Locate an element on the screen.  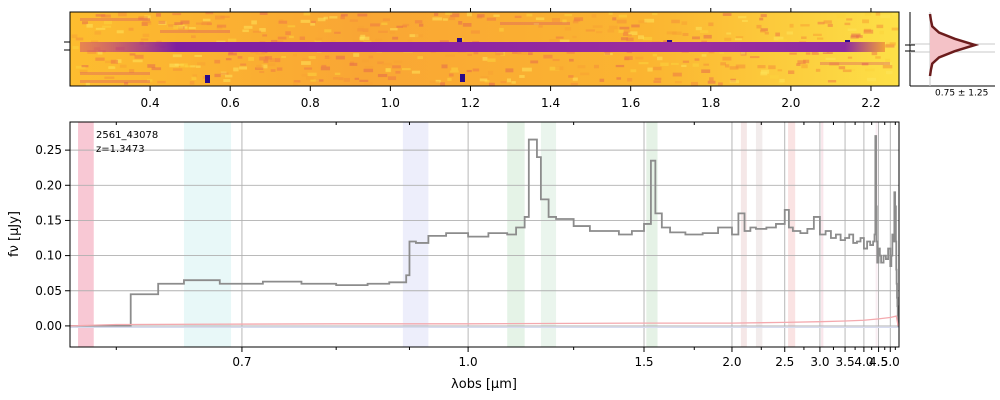
x-tick-label: 3.0 is located at coordinates (819, 362).